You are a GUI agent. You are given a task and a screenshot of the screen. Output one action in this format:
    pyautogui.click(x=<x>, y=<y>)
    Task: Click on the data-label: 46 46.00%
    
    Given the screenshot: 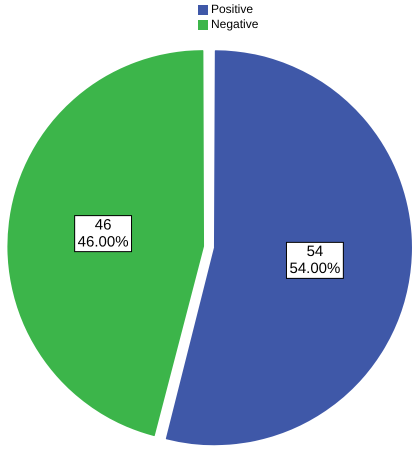 What is the action you would take?
    pyautogui.click(x=103, y=233)
    